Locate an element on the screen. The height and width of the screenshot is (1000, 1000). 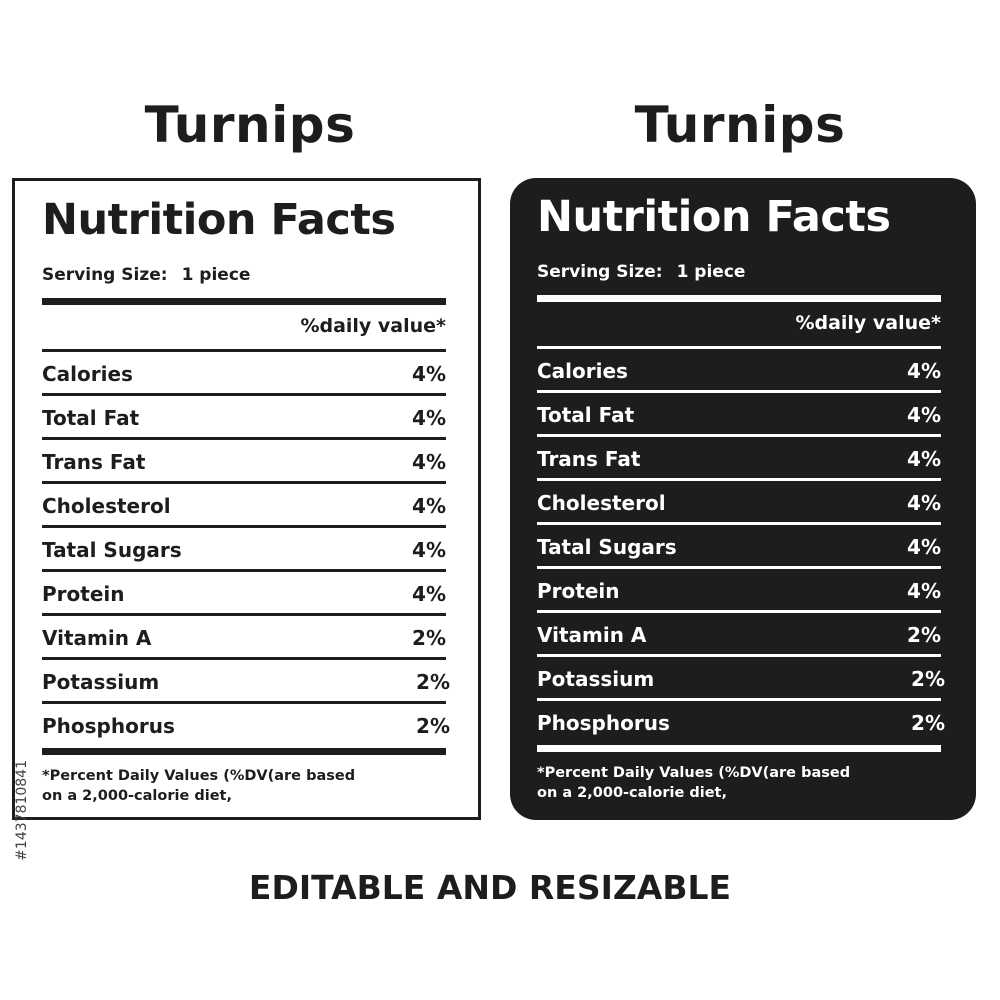
editable-caption: EDITABLE AND RESIZABLE is located at coordinates (490, 887).